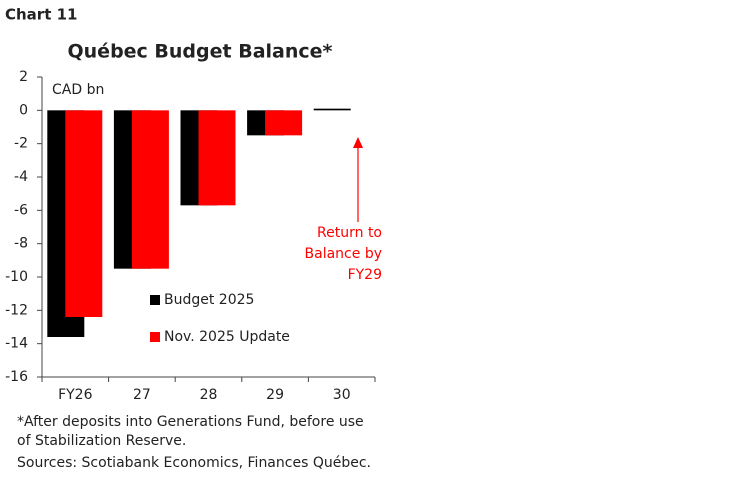  What do you see at coordinates (227, 337) in the screenshot?
I see `legend-label: Nov. 2025 Update` at bounding box center [227, 337].